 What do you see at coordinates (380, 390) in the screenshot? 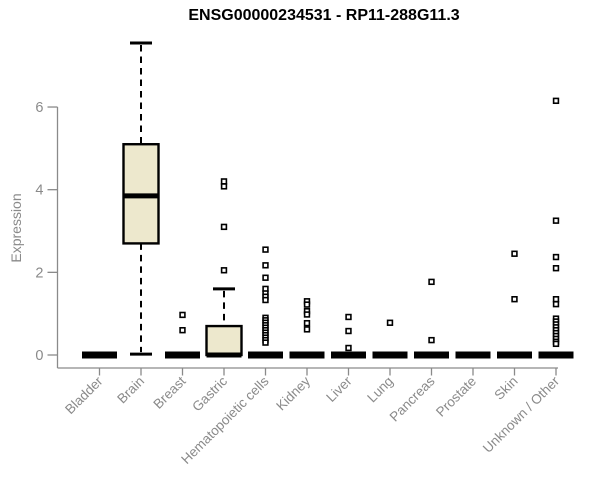
I see `x-tick-label: Lung` at bounding box center [380, 390].